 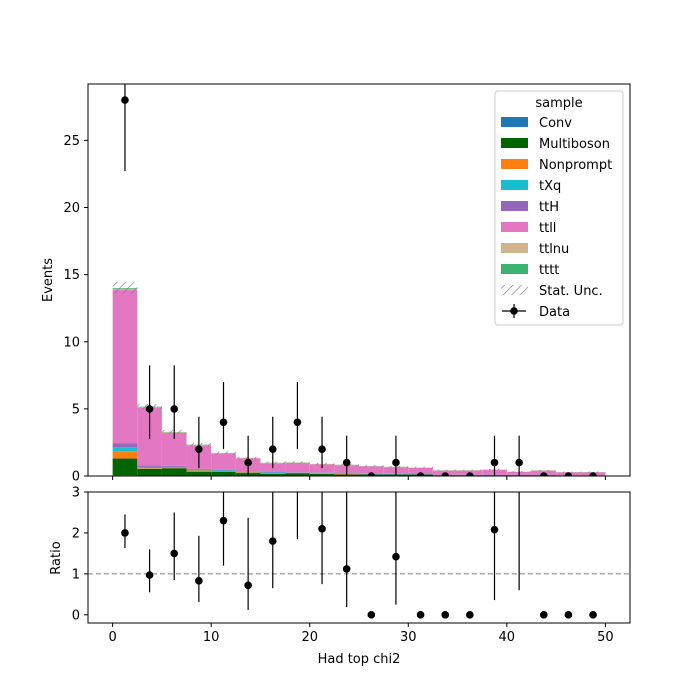 I want to click on ratio-y-tick-label: 2, so click(x=76, y=533).